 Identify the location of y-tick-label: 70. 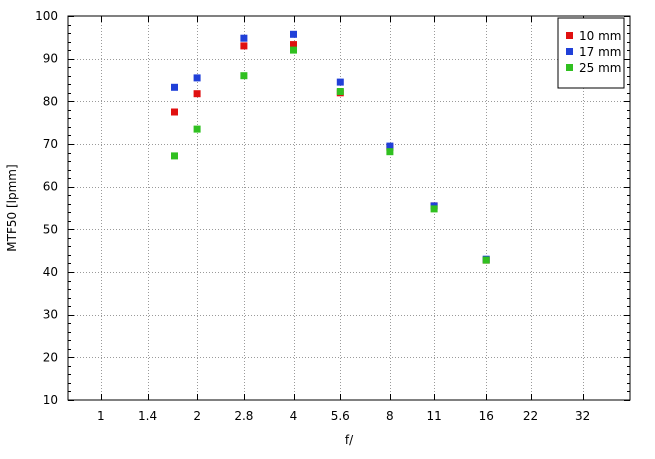
(50, 144).